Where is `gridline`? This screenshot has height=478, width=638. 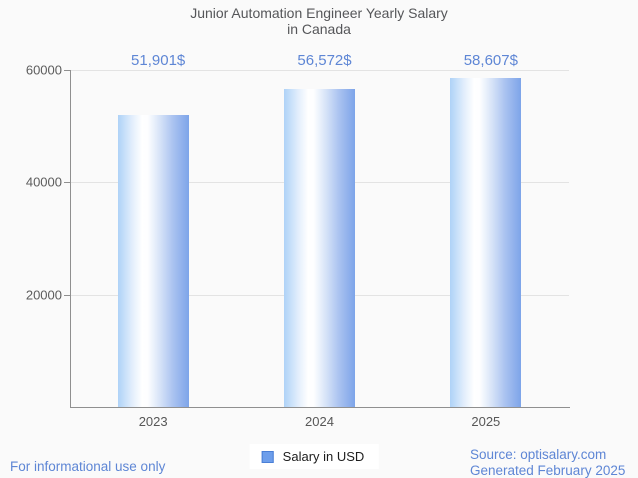
gridline is located at coordinates (319, 70).